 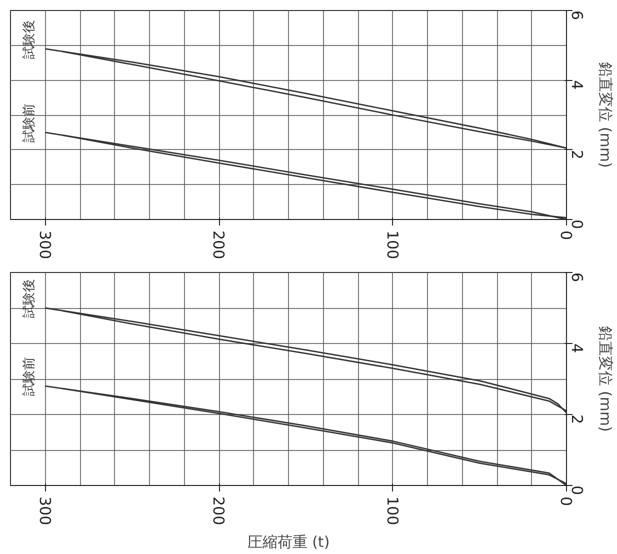 I want to click on x-axis-title: 圧縮荷重 (t), so click(x=288, y=542).